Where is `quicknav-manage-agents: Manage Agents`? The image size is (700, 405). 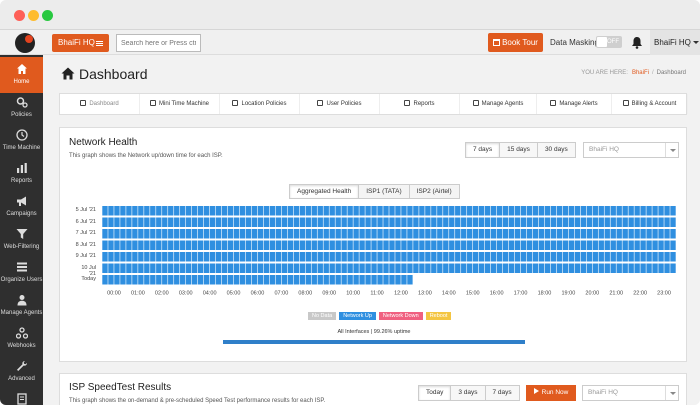
quicknav-manage-agents: Manage Agents is located at coordinates (498, 104).